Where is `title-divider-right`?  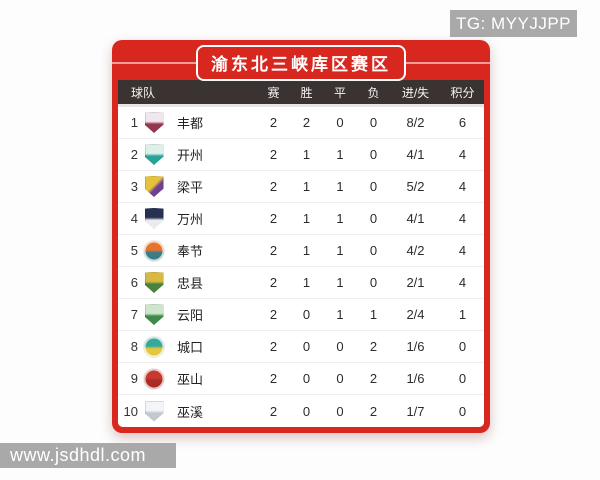
title-divider-right is located at coordinates (448, 63).